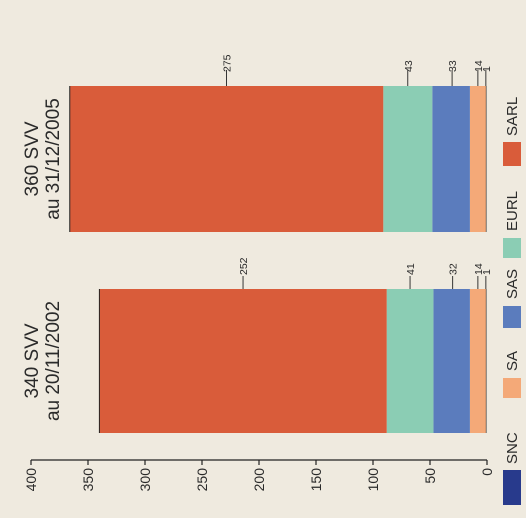 The width and height of the screenshot is (526, 518). Describe the element at coordinates (512, 284) in the screenshot. I see `legend-label-sas: SAS` at that location.